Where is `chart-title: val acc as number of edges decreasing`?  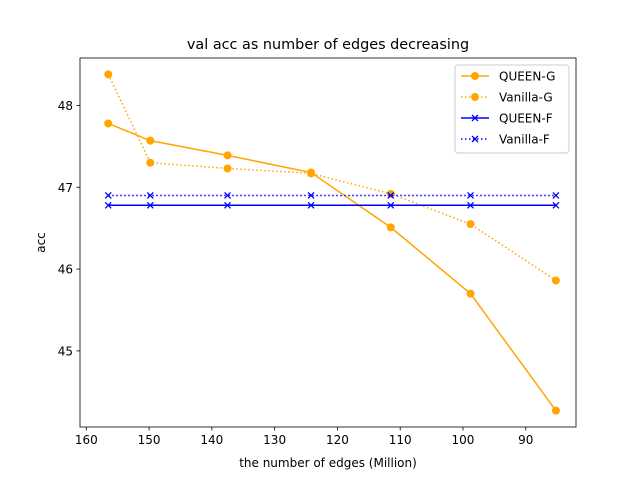
chart-title: val acc as number of edges decreasing is located at coordinates (328, 45).